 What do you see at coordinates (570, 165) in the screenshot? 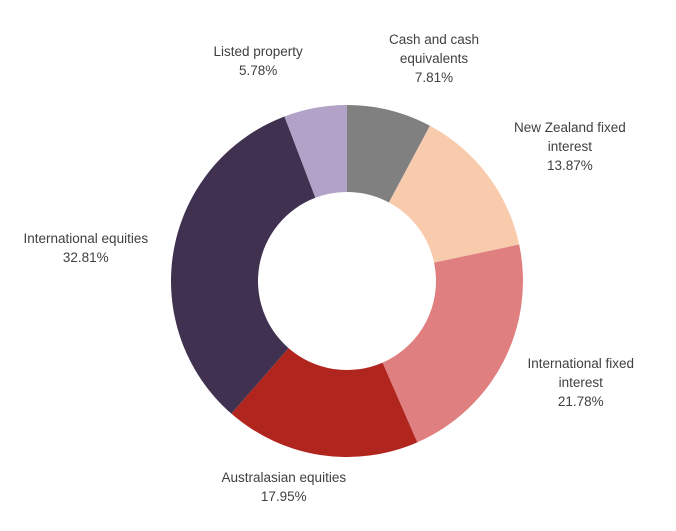
I see `label-value: 13.87%` at bounding box center [570, 165].